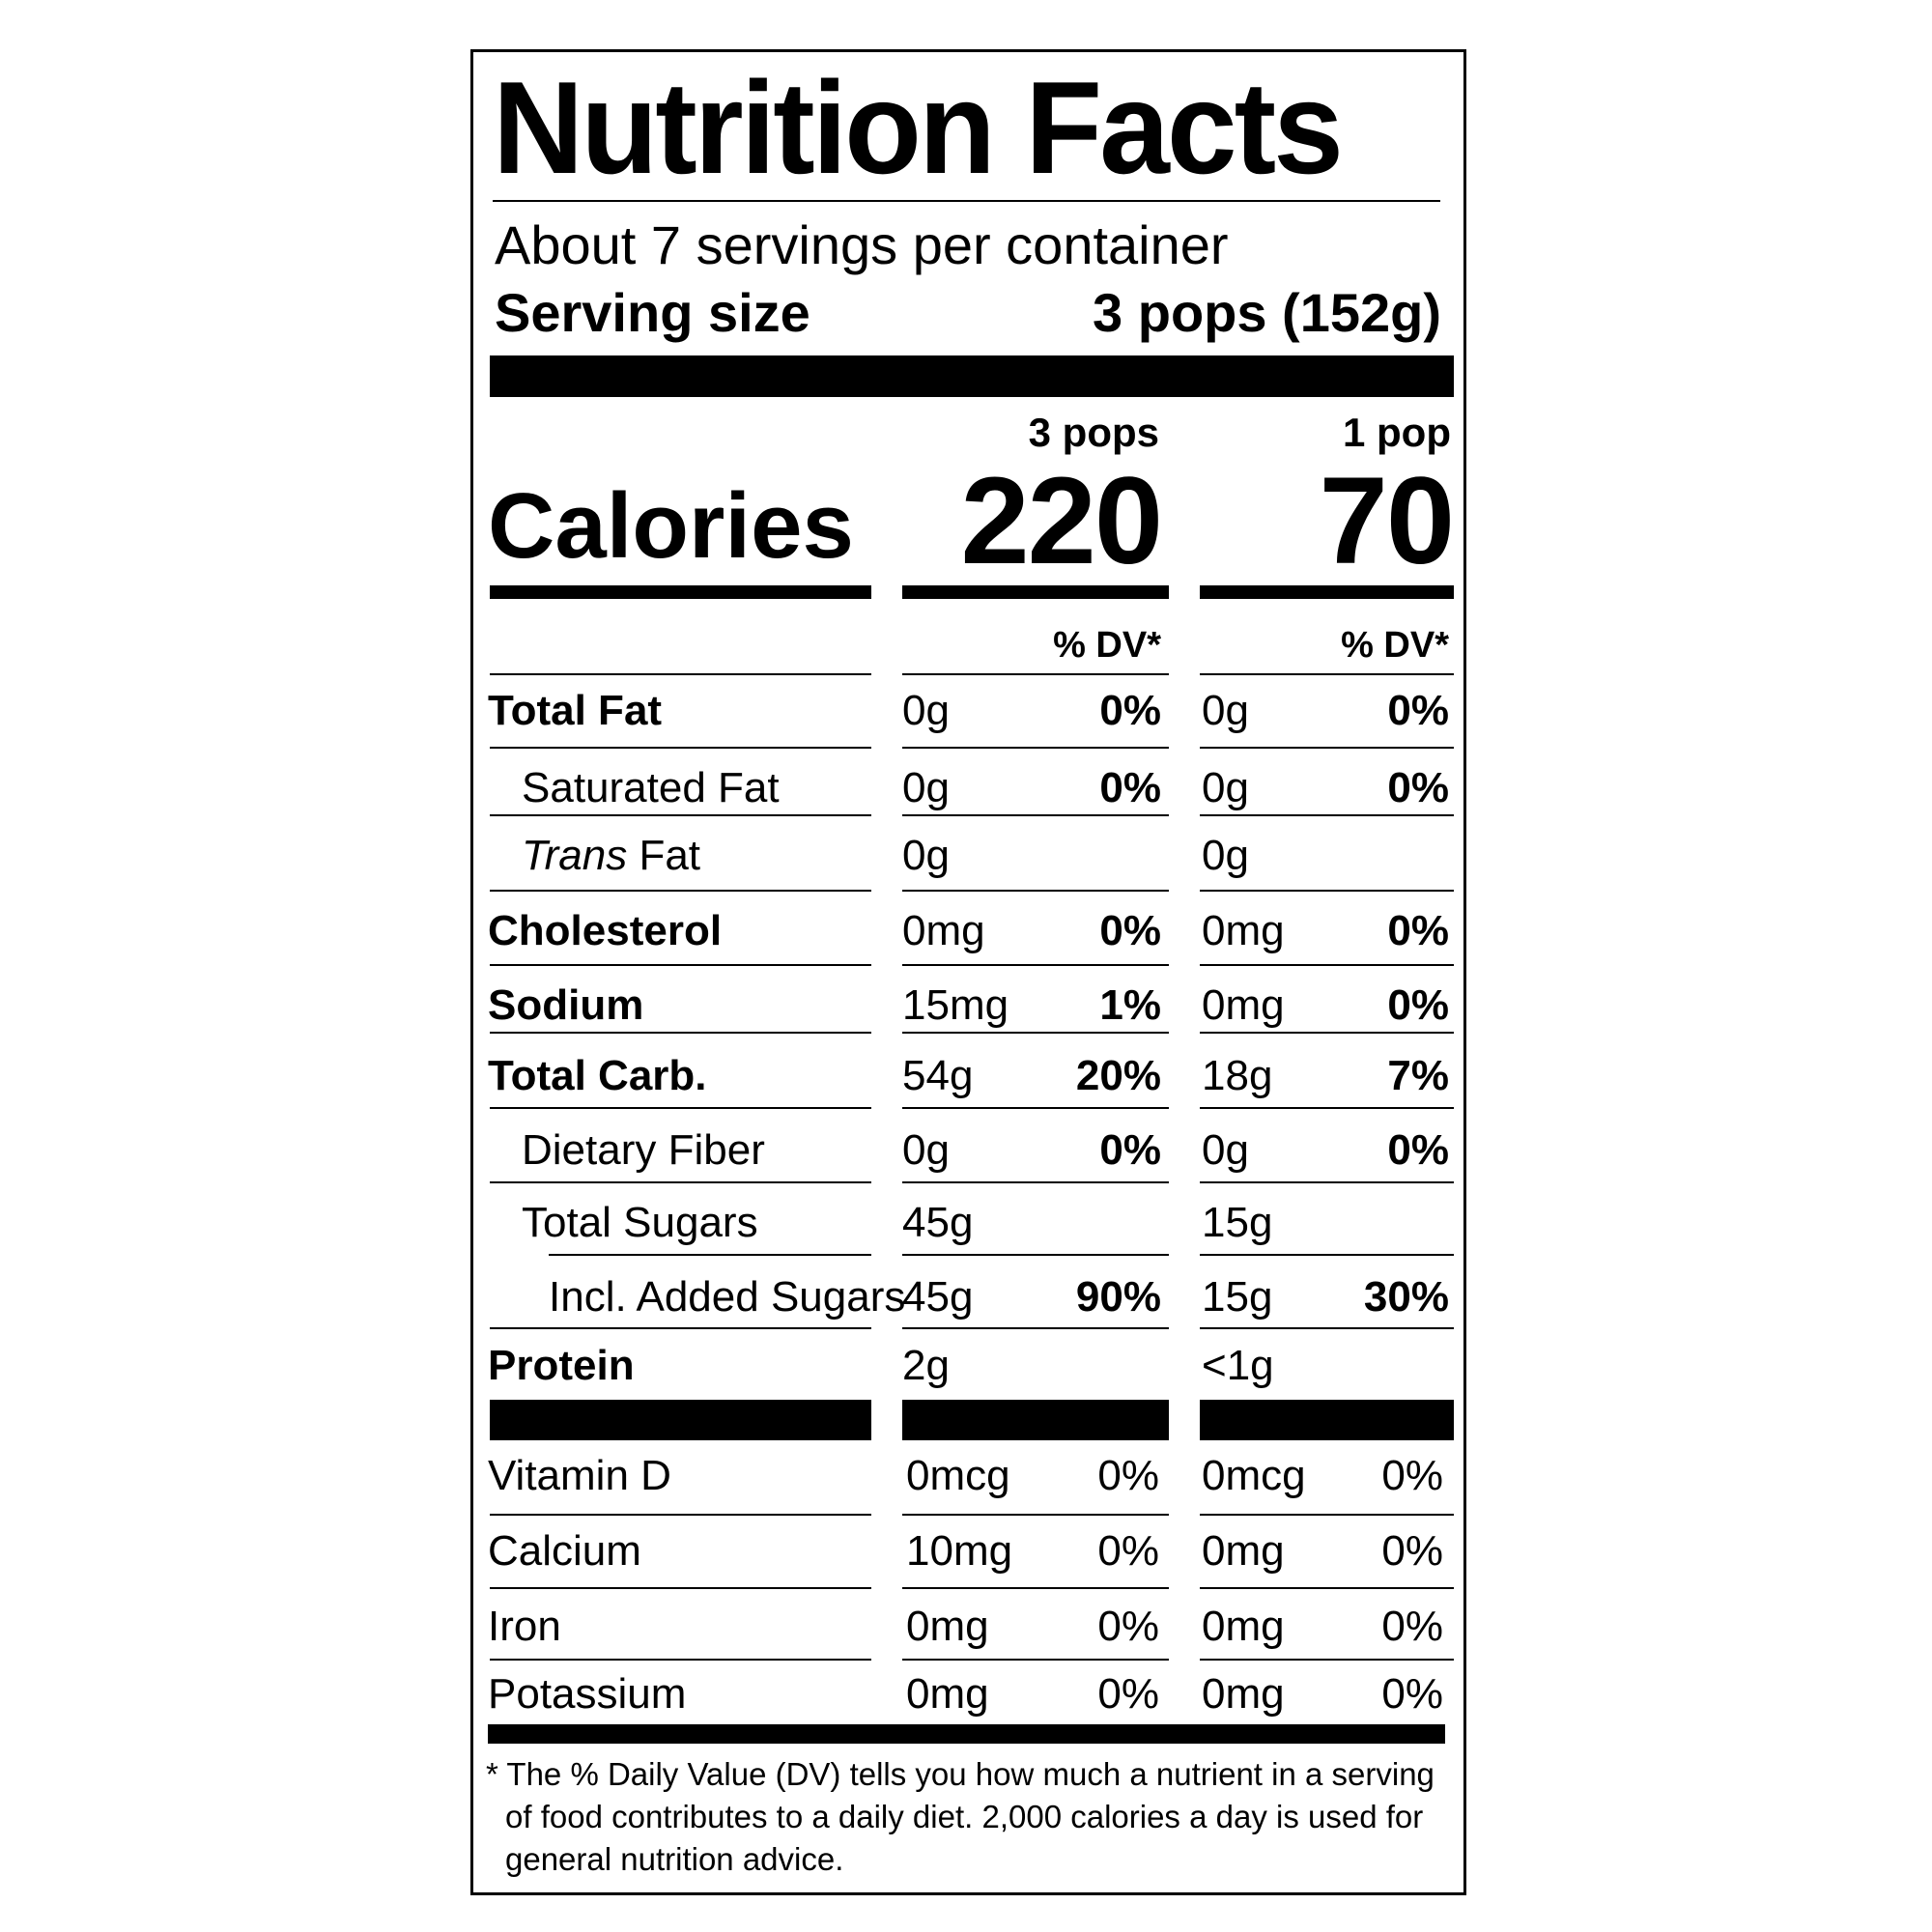 The width and height of the screenshot is (1932, 1932). Describe the element at coordinates (1238, 1365) in the screenshot. I see `nutrient-amount-col2: <1g` at that location.